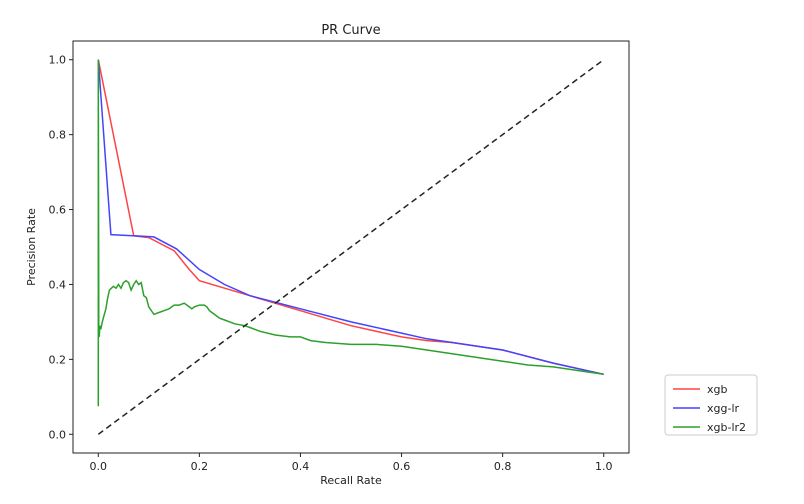  Describe the element at coordinates (200, 466) in the screenshot. I see `x-tick-label: 0.2` at that location.